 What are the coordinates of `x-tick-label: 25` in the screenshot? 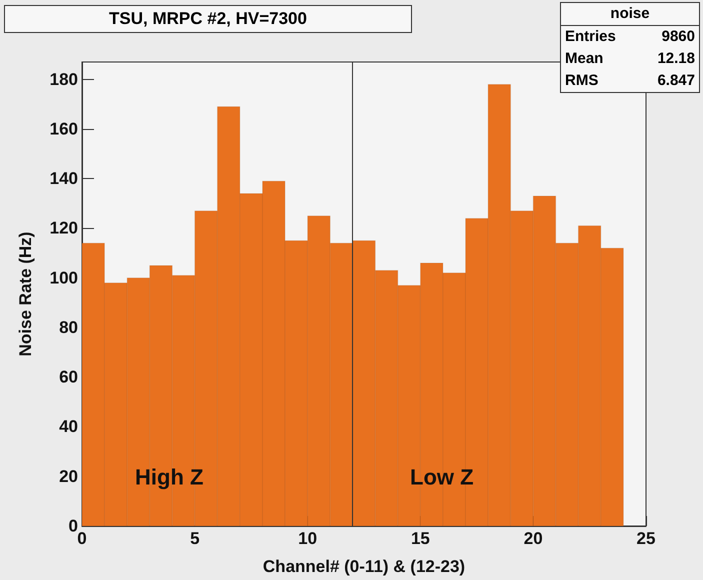 It's located at (646, 538).